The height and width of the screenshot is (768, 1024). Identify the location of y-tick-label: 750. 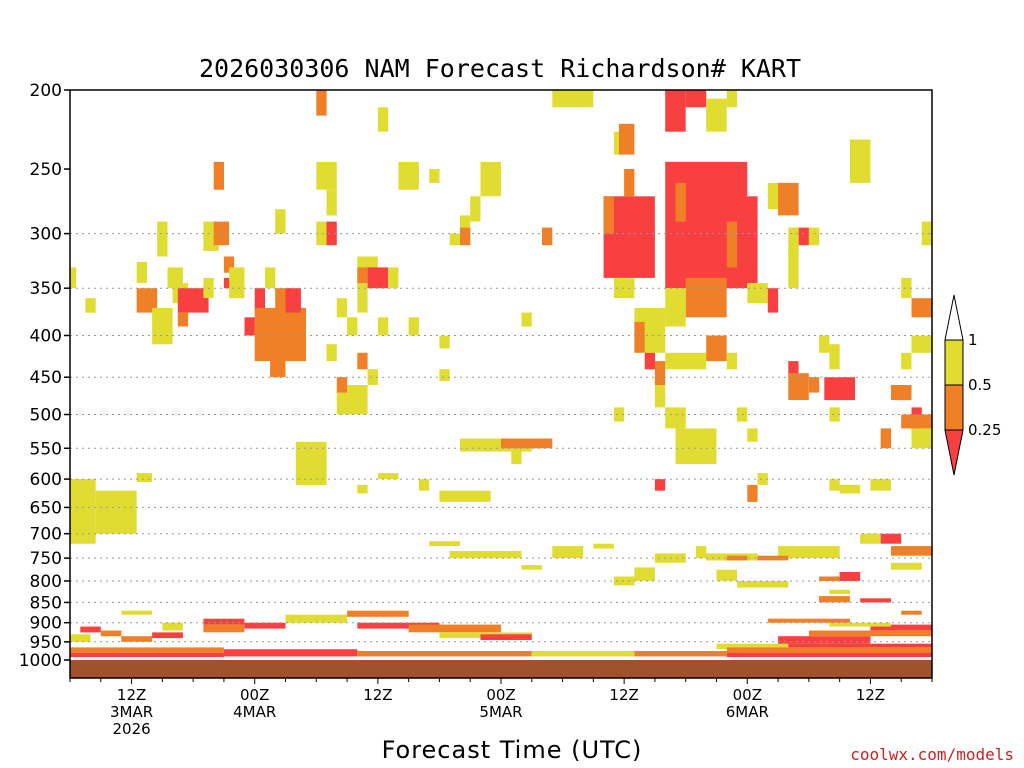
(46, 559).